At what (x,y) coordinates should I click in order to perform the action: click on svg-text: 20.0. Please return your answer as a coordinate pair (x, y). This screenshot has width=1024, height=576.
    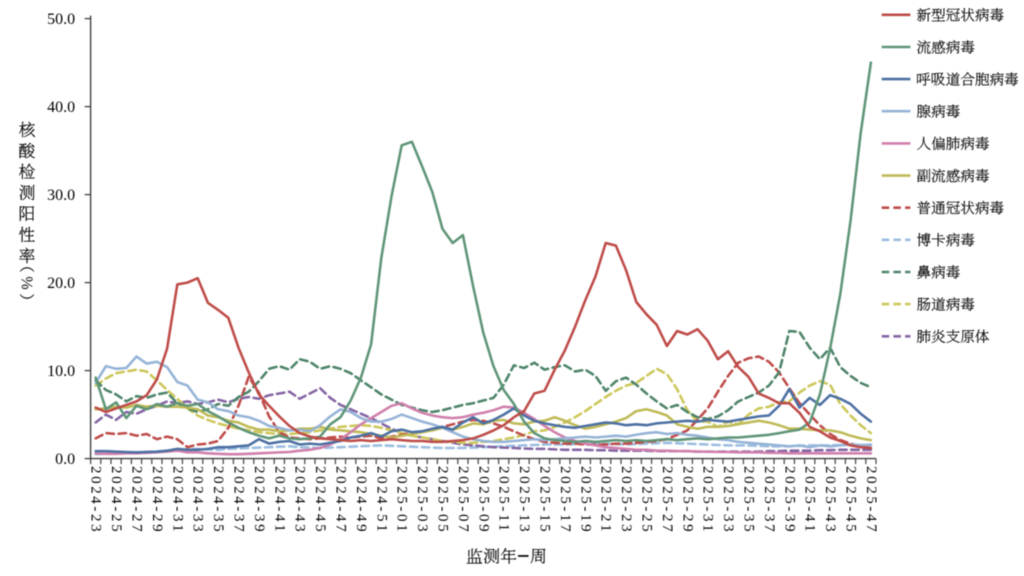
    Looking at the image, I should click on (61, 283).